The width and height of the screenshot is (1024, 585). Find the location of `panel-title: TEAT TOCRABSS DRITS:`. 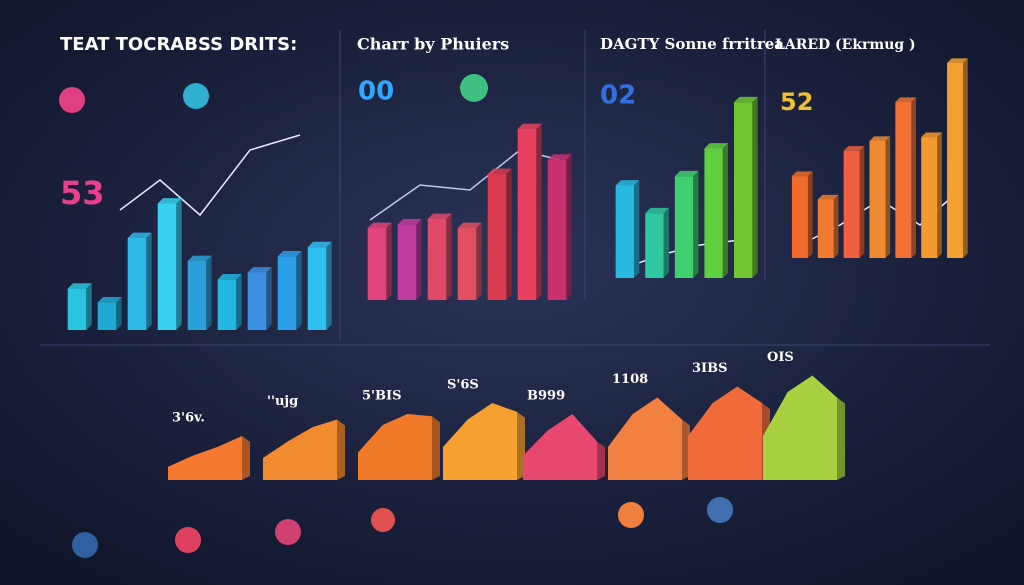

panel-title: TEAT TOCRABSS DRITS: is located at coordinates (178, 44).